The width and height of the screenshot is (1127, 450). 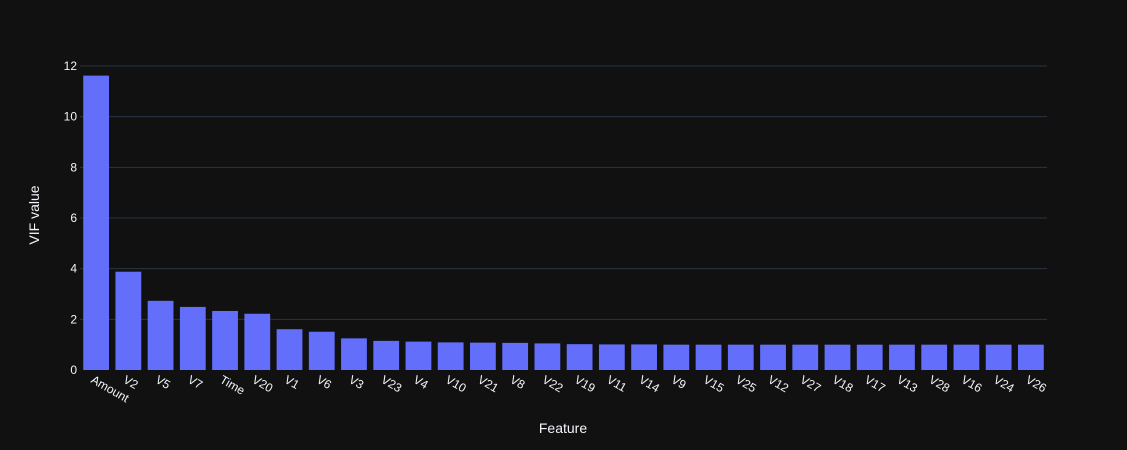 I want to click on y-tick-label: 6, so click(x=73, y=218).